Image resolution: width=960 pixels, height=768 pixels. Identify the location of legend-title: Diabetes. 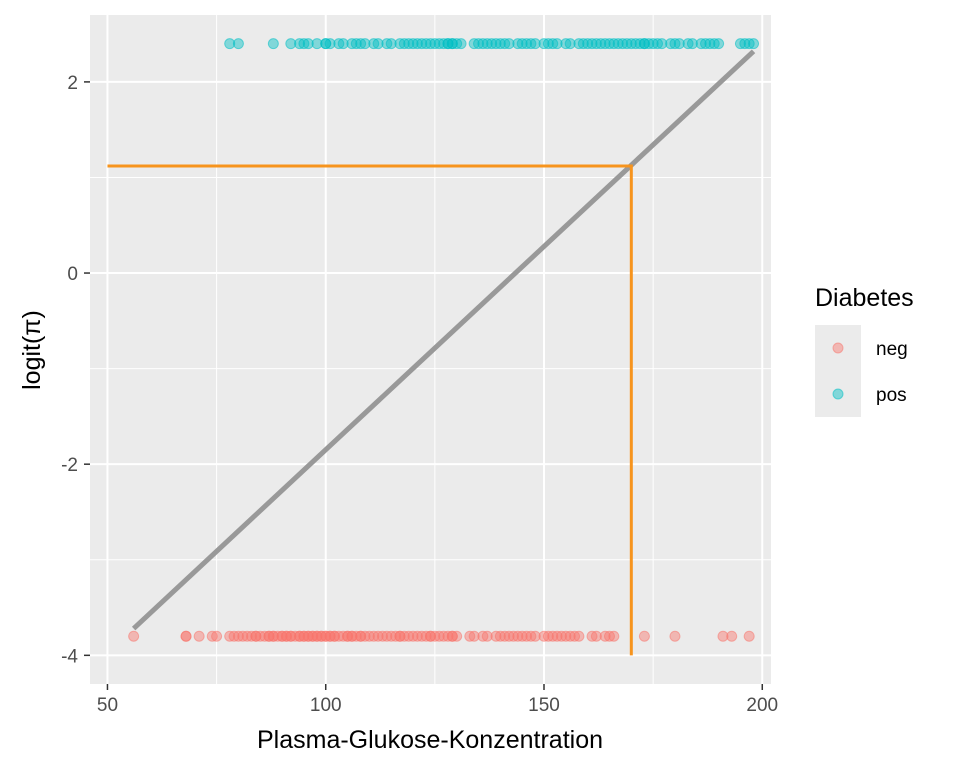
(864, 298).